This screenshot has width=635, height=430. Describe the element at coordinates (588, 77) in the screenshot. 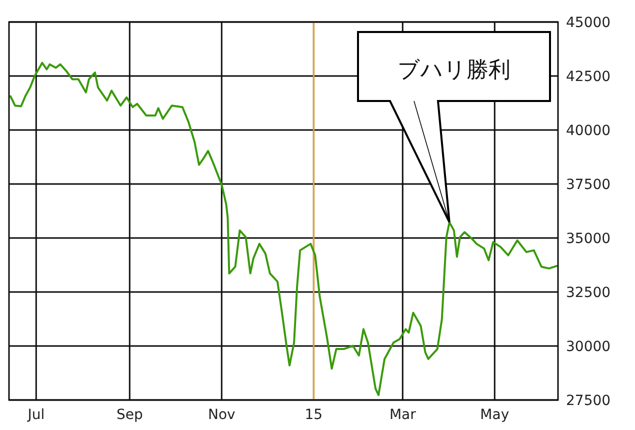

I see `y-tick-label: 42500` at that location.